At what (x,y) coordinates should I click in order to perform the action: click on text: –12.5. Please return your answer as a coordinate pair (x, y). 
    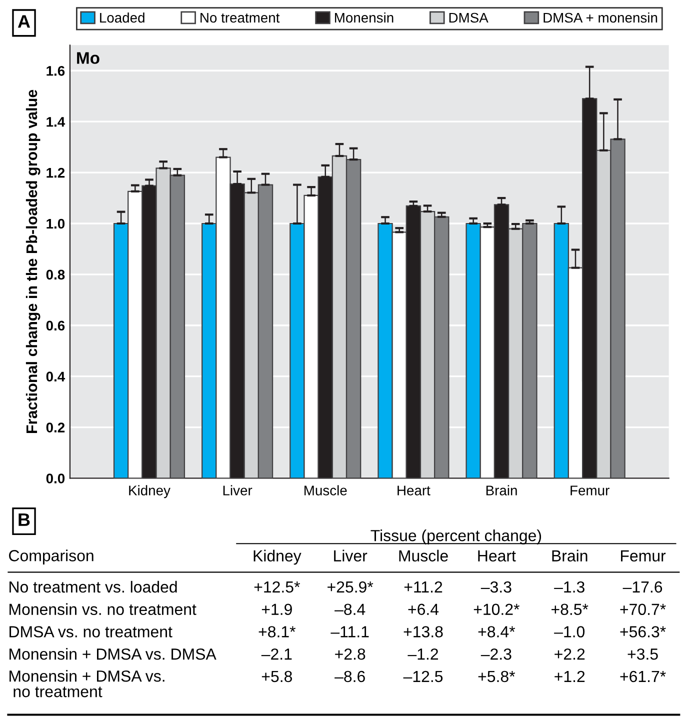
    Looking at the image, I should click on (423, 676).